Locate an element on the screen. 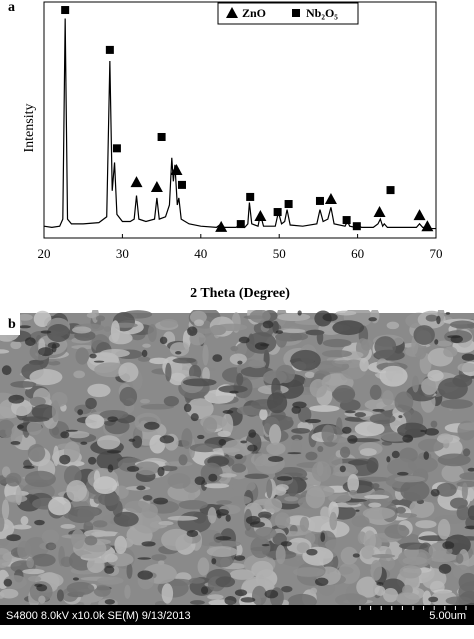 The image size is (474, 639). sem-info: S4800 8.0kV x10.0k SE(M) 9/13/2013 is located at coordinates (98, 616).